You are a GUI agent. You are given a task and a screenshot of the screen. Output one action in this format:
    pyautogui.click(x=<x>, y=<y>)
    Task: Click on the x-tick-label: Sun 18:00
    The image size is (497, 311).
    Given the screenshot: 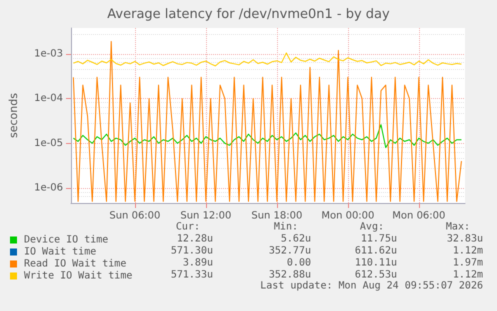 What is the action you would take?
    pyautogui.click(x=276, y=216)
    